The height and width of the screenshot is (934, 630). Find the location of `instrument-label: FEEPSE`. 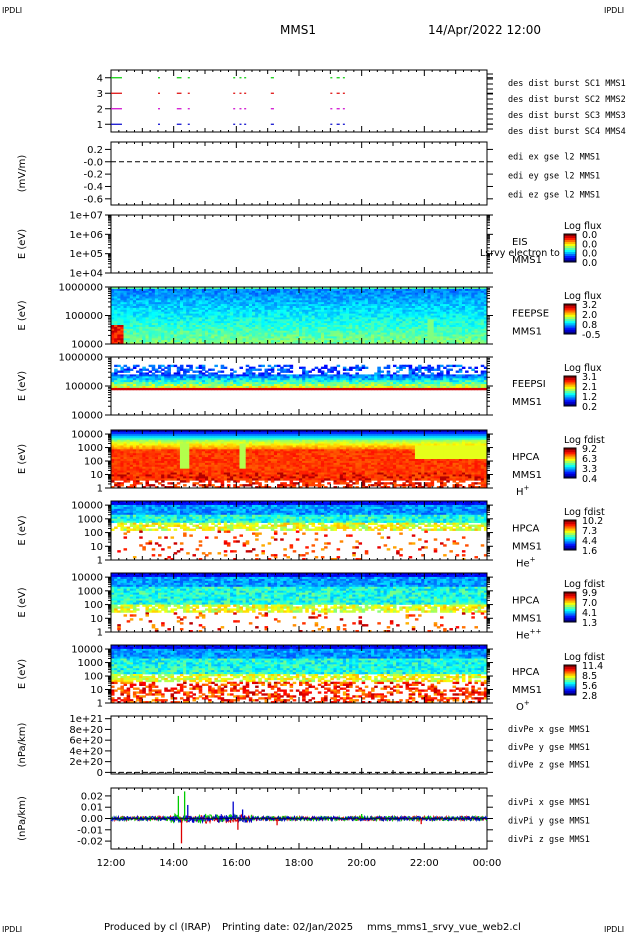

instrument-label: FEEPSE is located at coordinates (530, 314).